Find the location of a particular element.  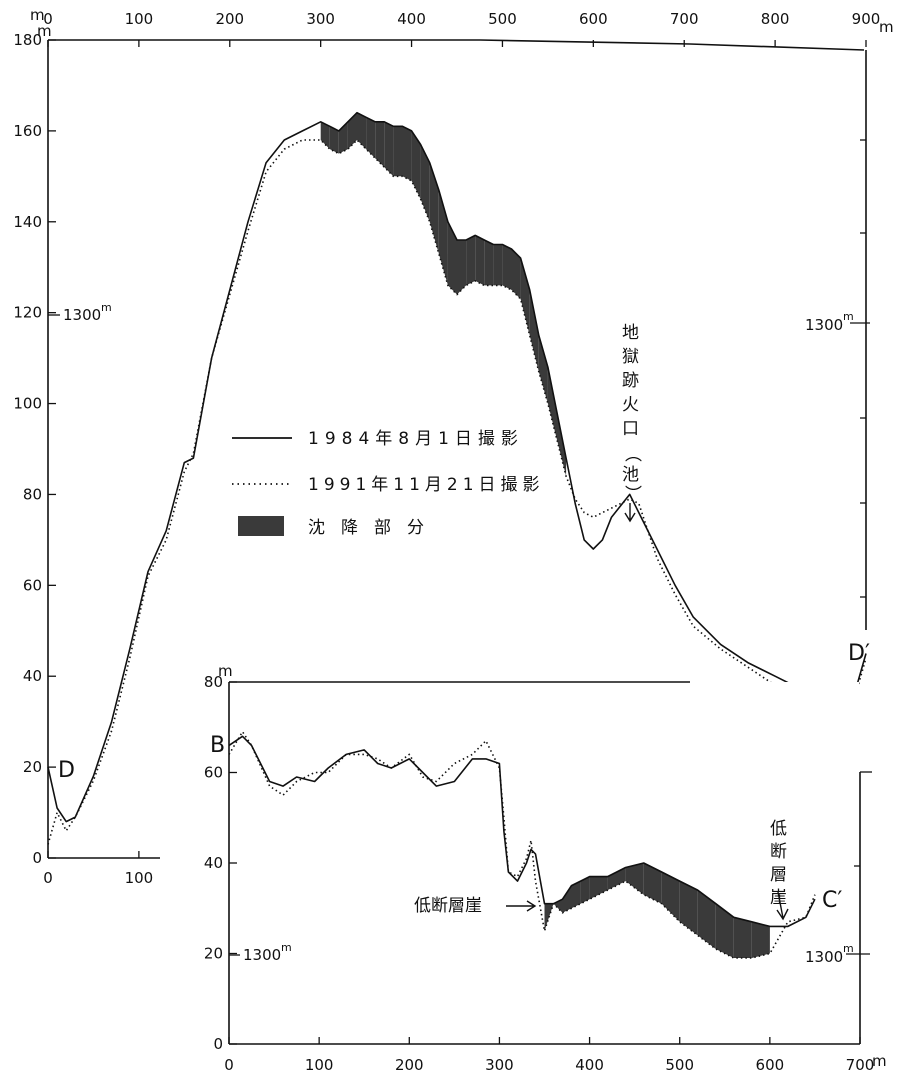

fault-scarp-annotation-2-arrow is located at coordinates (782, 906).